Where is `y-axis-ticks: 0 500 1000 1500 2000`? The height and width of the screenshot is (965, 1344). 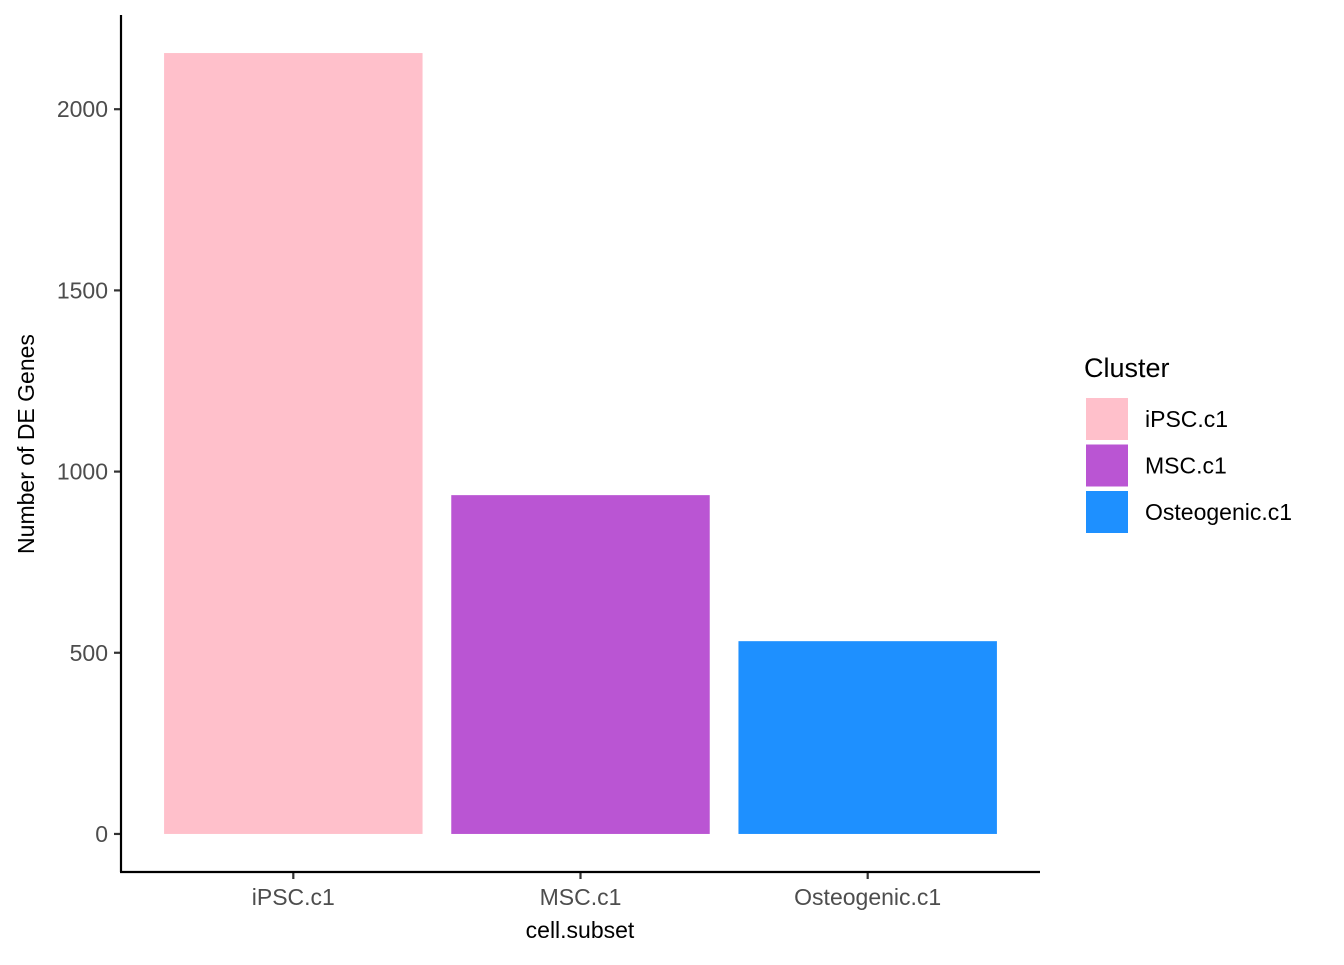
y-axis-ticks: 0 500 1000 1500 2000 is located at coordinates (89, 471).